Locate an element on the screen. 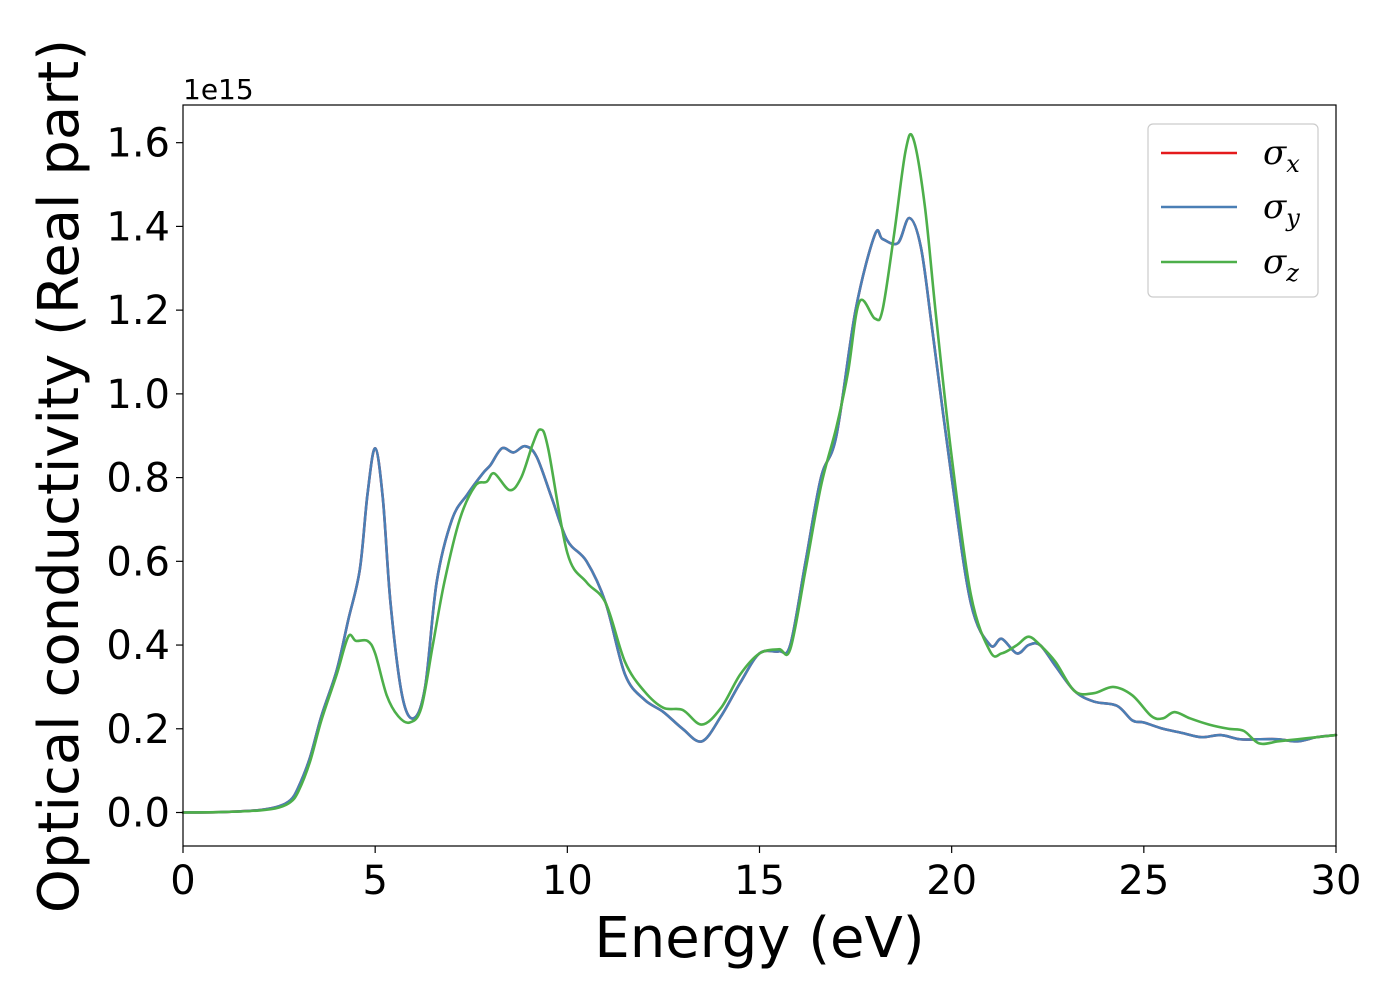 The image size is (1400, 1000). x-tick-label: 20 is located at coordinates (951, 881).